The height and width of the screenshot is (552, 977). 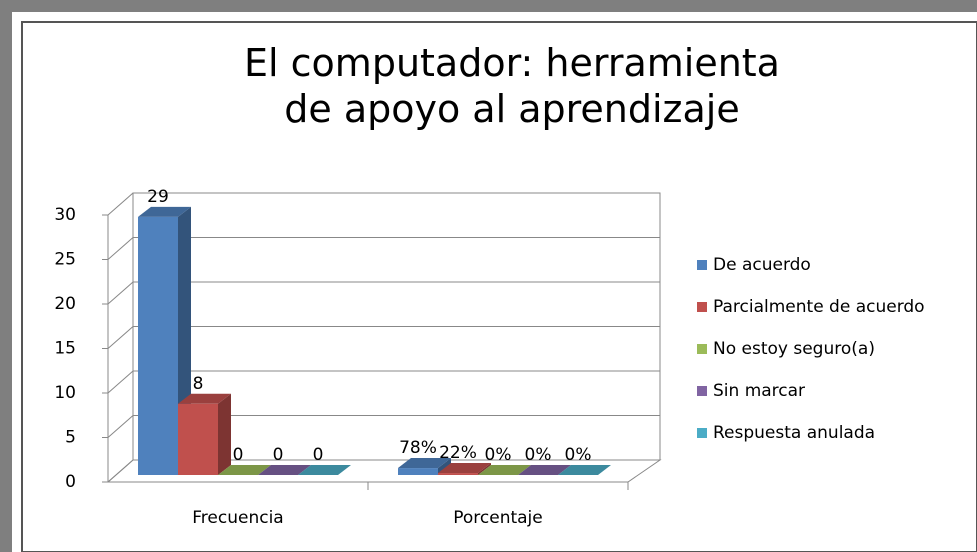 What do you see at coordinates (819, 307) in the screenshot?
I see `legend-label: Parcialmente de acuerdo` at bounding box center [819, 307].